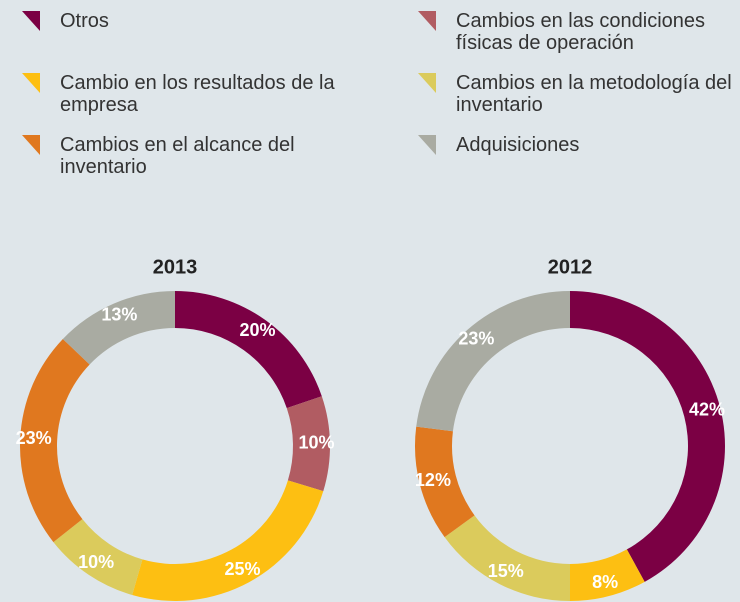  Describe the element at coordinates (257, 330) in the screenshot. I see `data-label: 20%` at that location.